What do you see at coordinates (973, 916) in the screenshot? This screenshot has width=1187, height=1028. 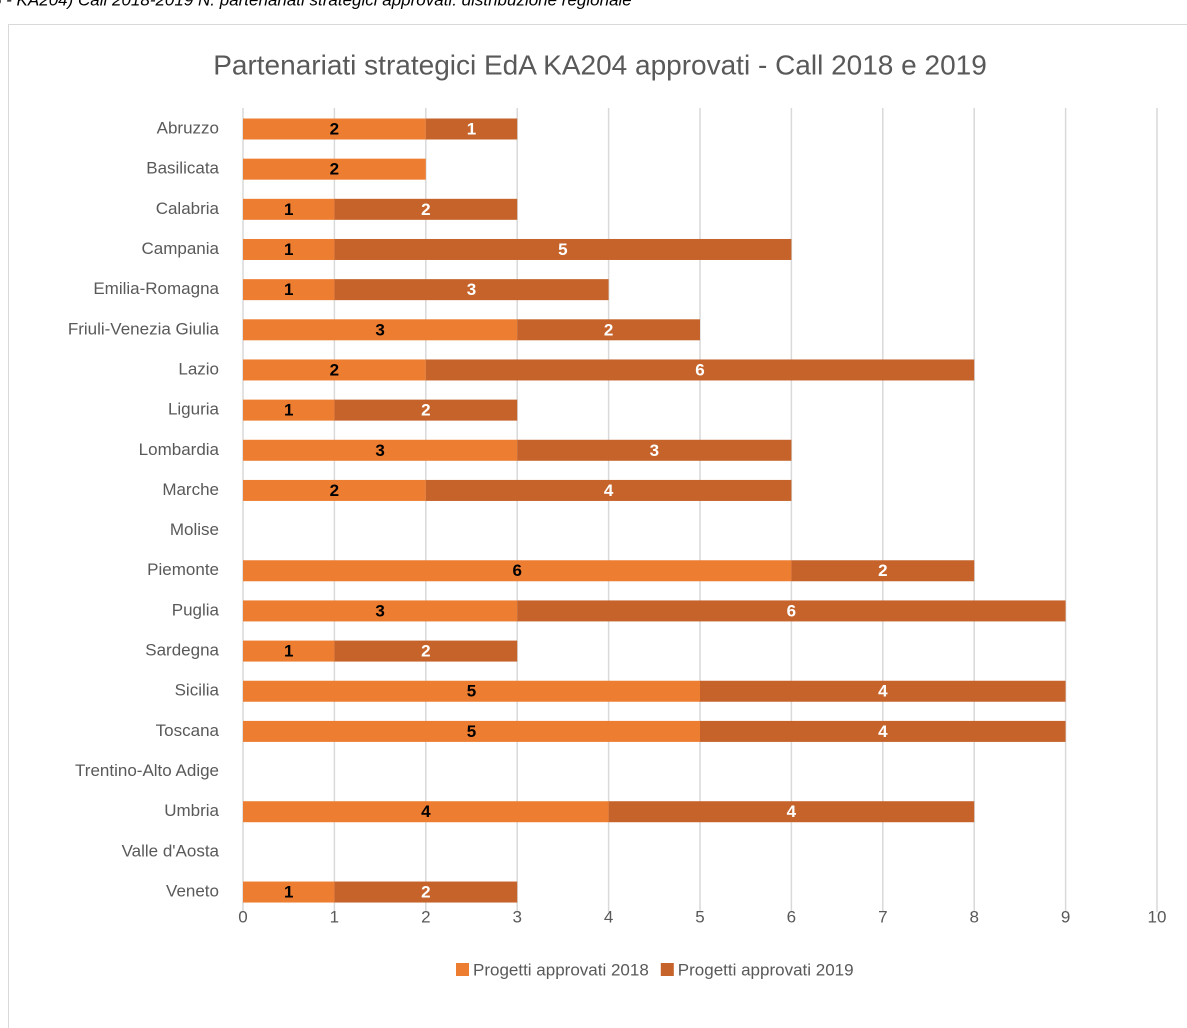 I see `x-tick-label: 8` at bounding box center [973, 916].